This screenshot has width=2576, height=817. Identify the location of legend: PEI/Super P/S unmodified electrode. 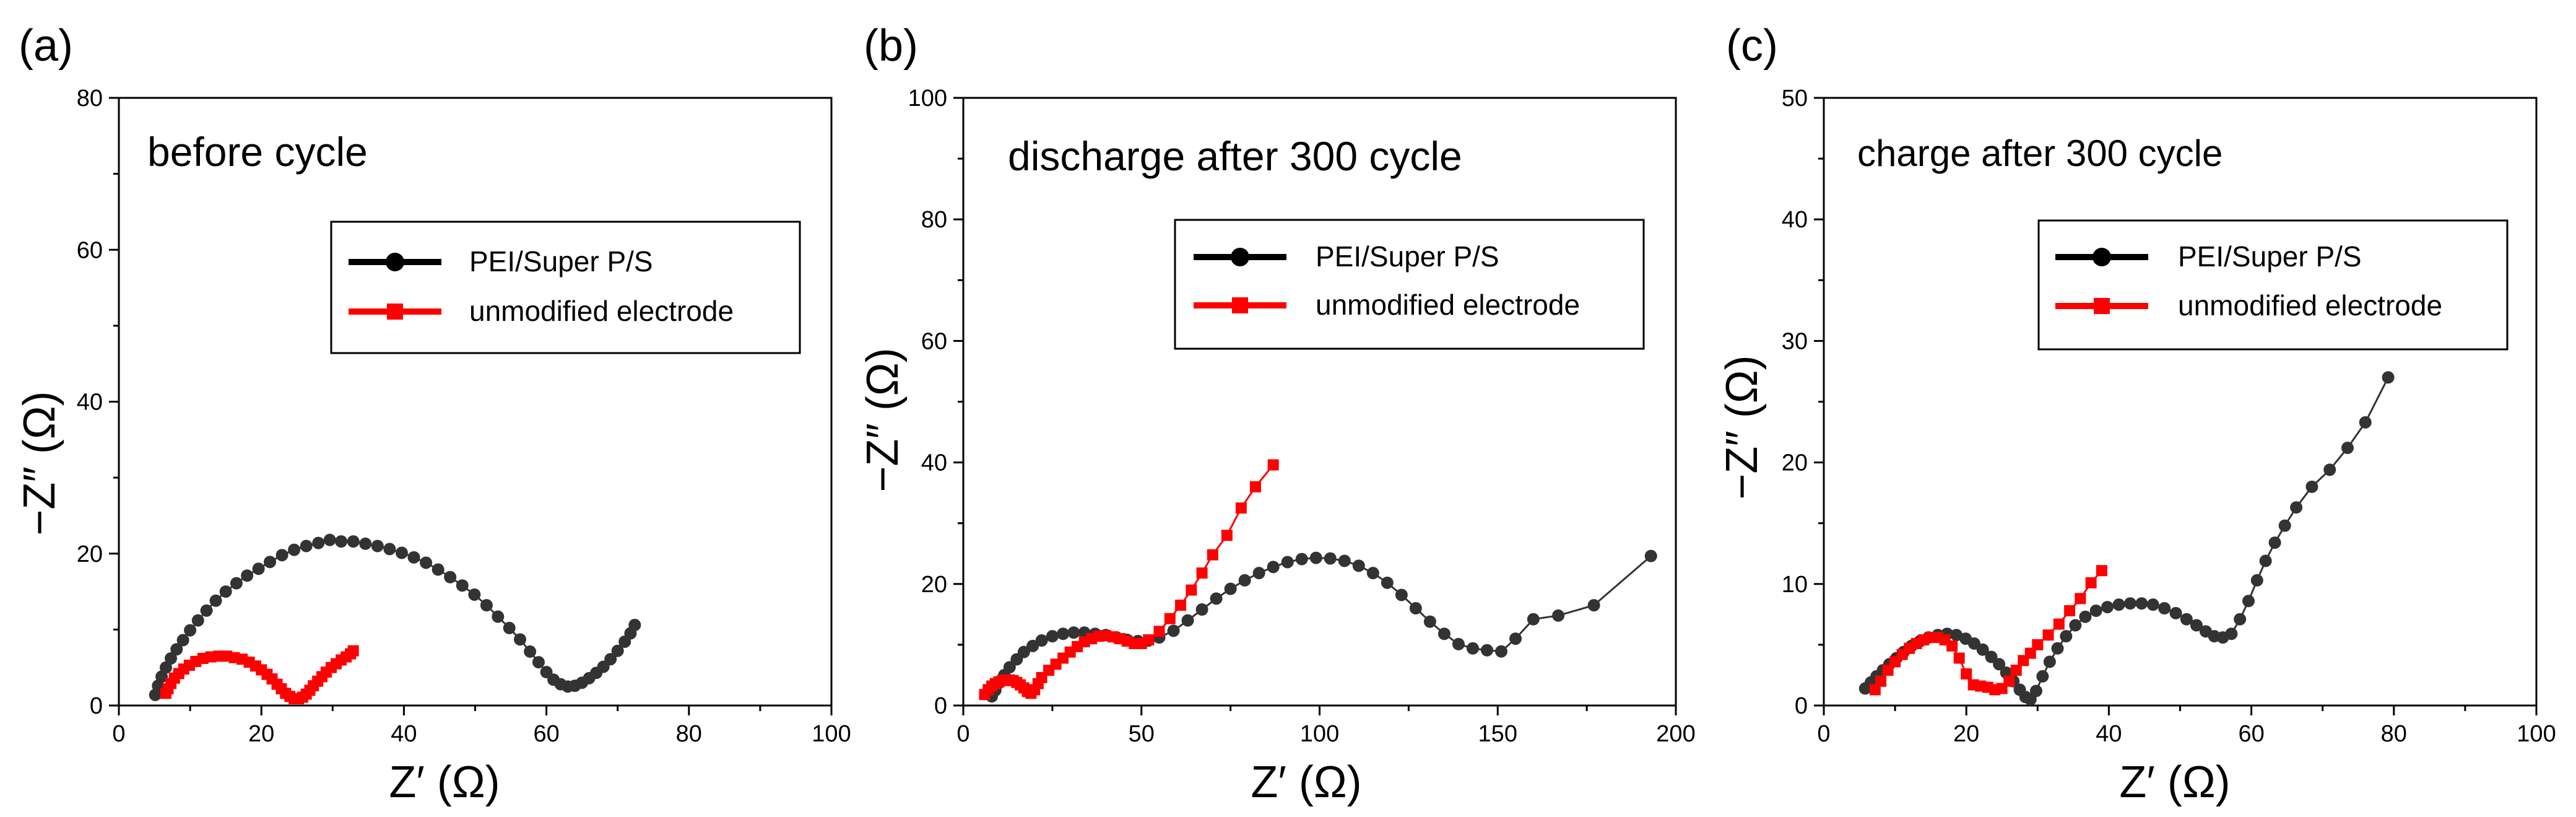
(1409, 284).